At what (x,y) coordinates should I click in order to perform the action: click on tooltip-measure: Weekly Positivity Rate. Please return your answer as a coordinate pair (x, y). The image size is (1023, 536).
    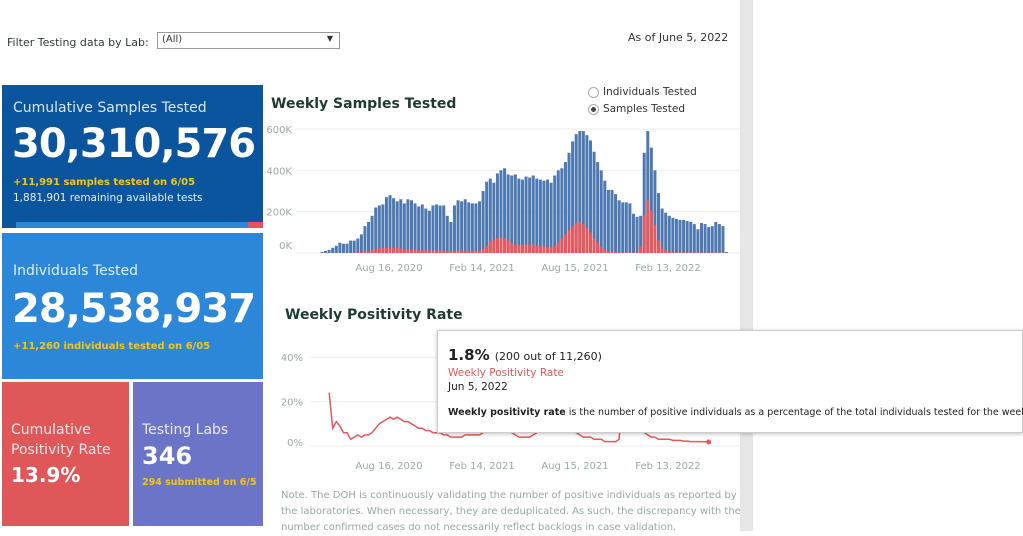
    Looking at the image, I should click on (730, 373).